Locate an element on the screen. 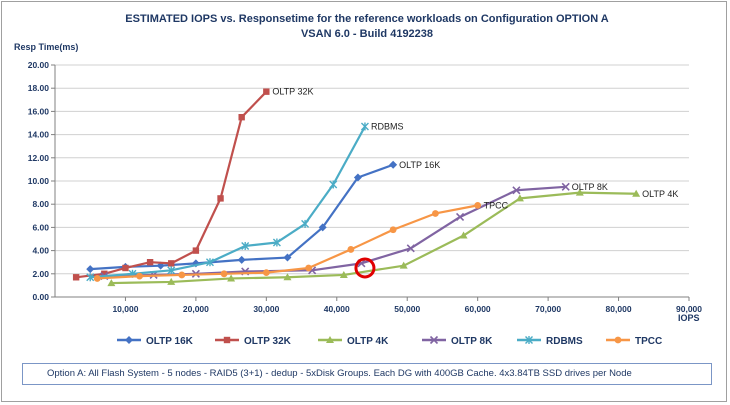 Image resolution: width=730 pixels, height=405 pixels. legend-item-rdbms: RDBMS is located at coordinates (550, 341).